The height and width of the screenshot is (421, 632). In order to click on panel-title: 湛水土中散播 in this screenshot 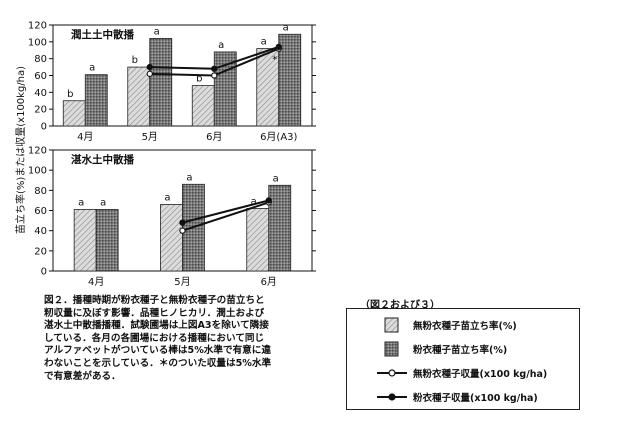, I will do `click(102, 159)`.